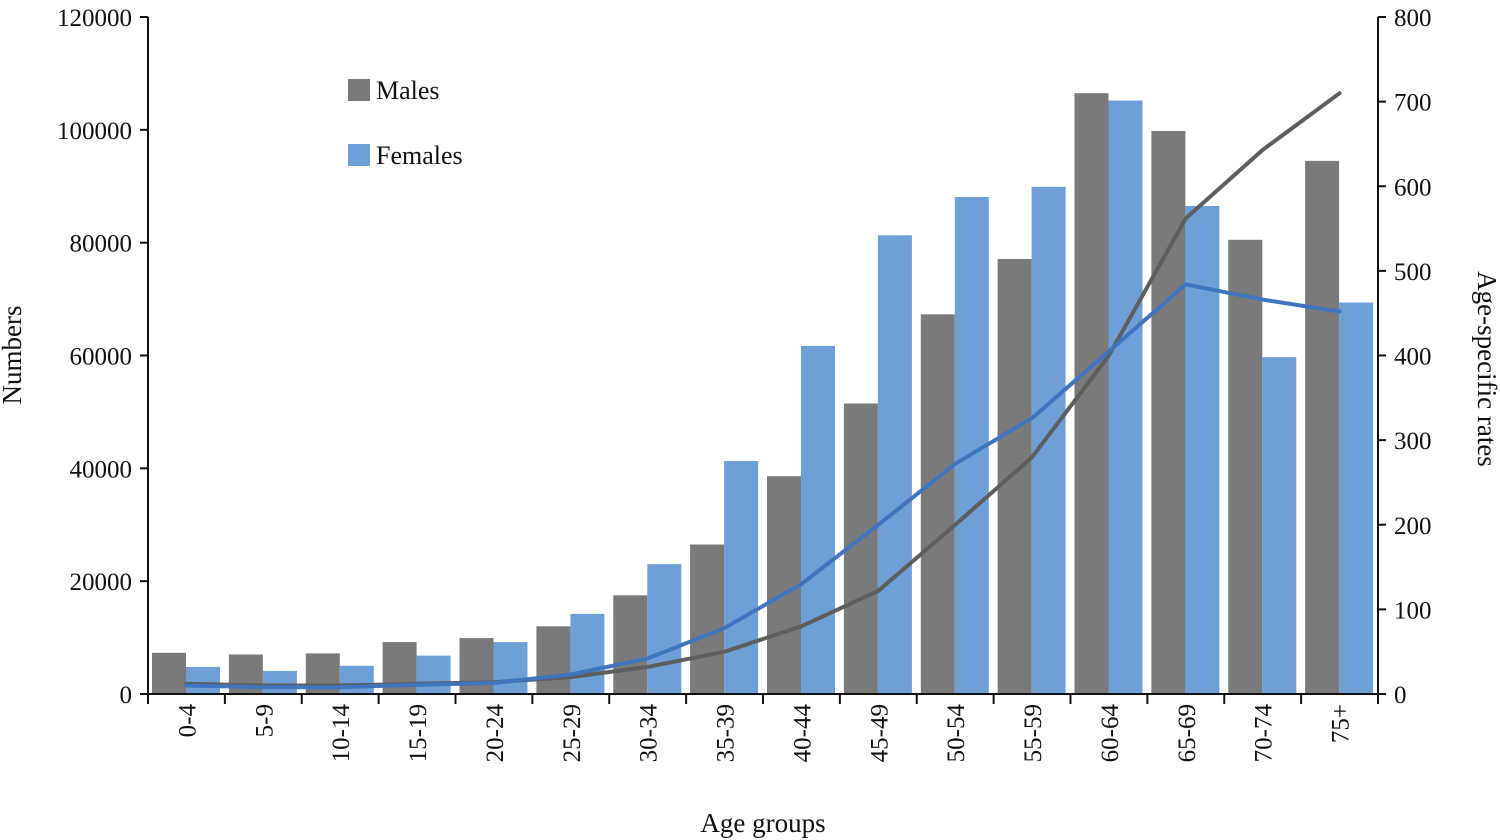 The height and width of the screenshot is (840, 1500). Describe the element at coordinates (419, 155) in the screenshot. I see `legend-label-females: Females` at that location.